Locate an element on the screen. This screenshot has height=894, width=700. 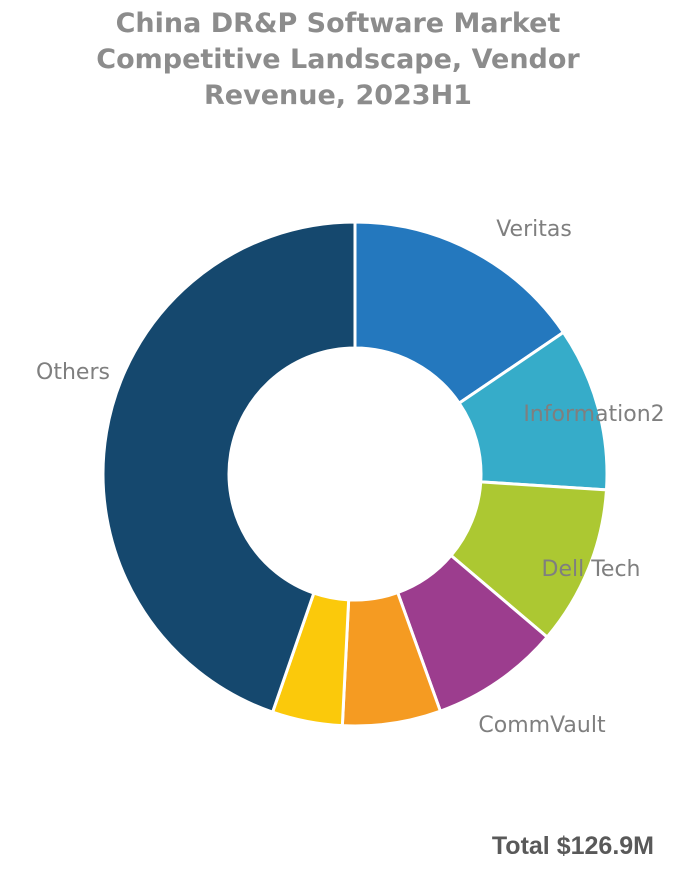
slice-label-information2: Information2 is located at coordinates (593, 414).